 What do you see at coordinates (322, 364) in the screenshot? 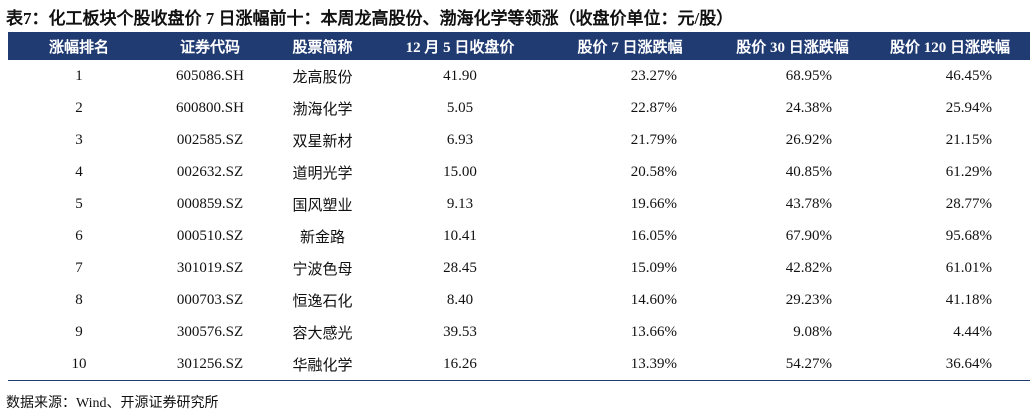
I see `table-cell: 华融化学` at bounding box center [322, 364].